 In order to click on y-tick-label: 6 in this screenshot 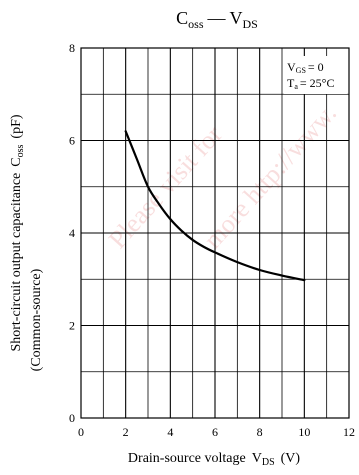, I will do `click(72, 141)`.